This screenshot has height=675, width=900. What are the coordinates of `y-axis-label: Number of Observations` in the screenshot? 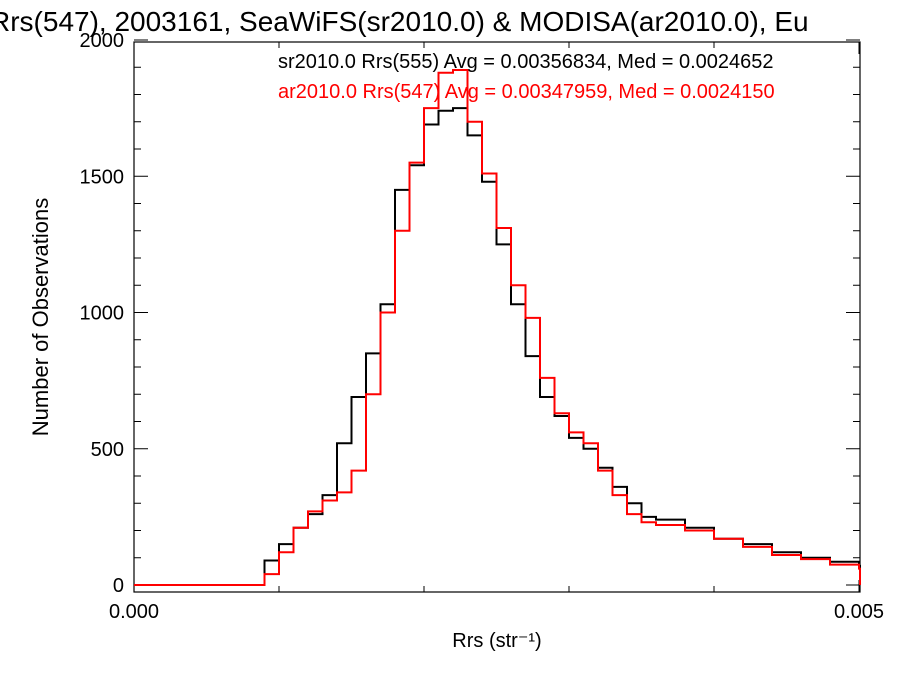 It's located at (40, 317).